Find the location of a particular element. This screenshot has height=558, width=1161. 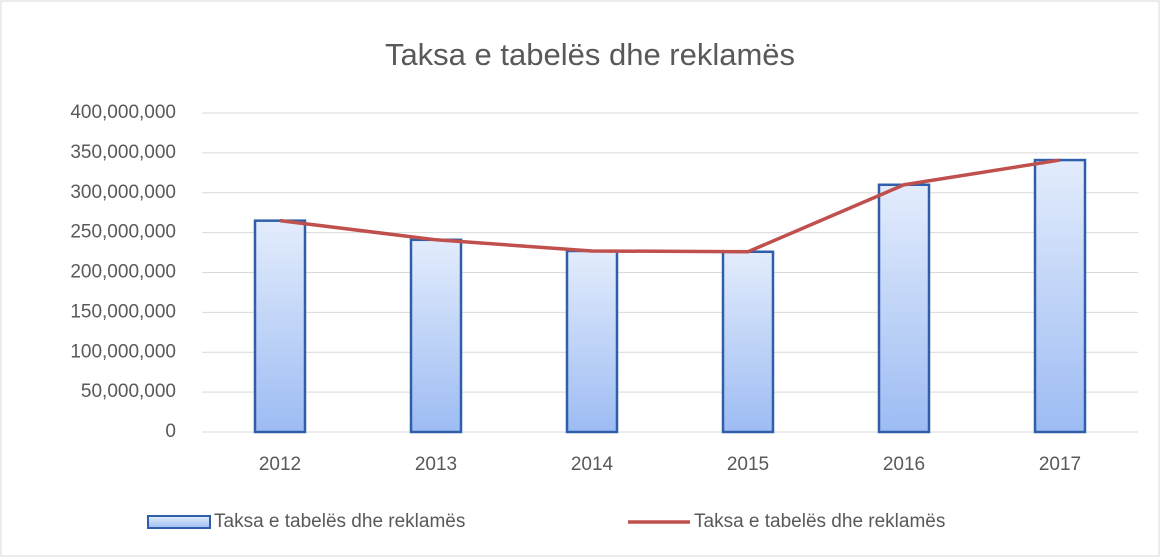

x-tick-label: 2014 is located at coordinates (592, 464).